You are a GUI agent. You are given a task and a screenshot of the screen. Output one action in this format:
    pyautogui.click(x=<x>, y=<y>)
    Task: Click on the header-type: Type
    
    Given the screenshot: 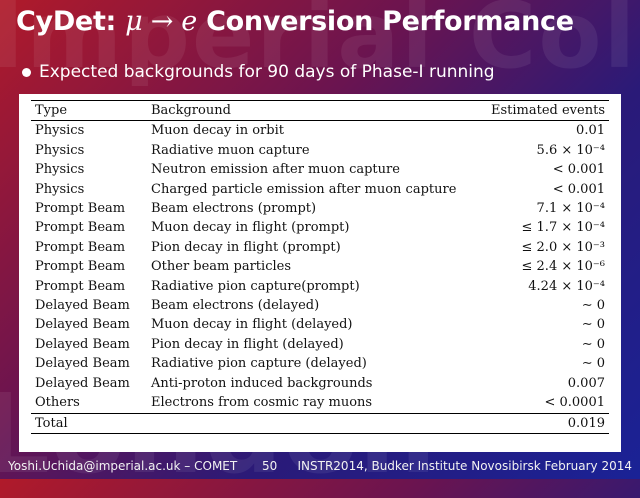 What is the action you would take?
    pyautogui.click(x=51, y=110)
    